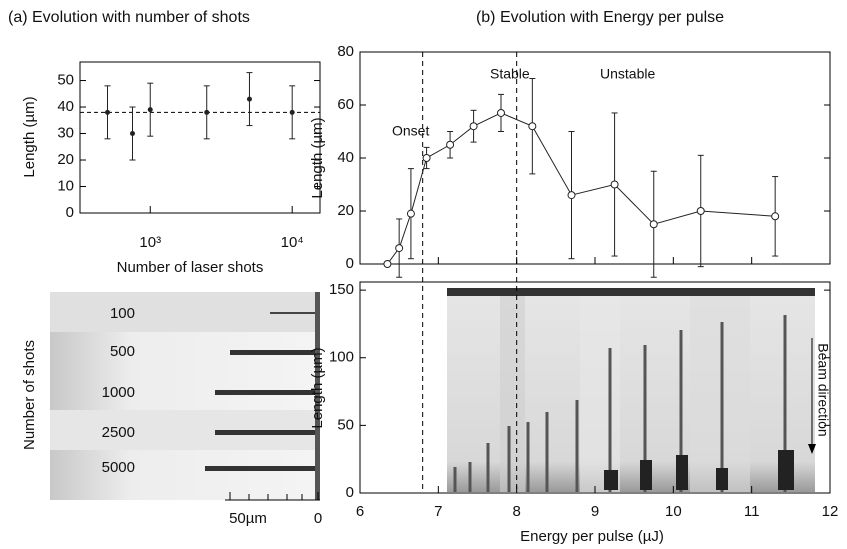 This screenshot has height=549, width=847. I want to click on scale-label: 50µm, so click(248, 518).